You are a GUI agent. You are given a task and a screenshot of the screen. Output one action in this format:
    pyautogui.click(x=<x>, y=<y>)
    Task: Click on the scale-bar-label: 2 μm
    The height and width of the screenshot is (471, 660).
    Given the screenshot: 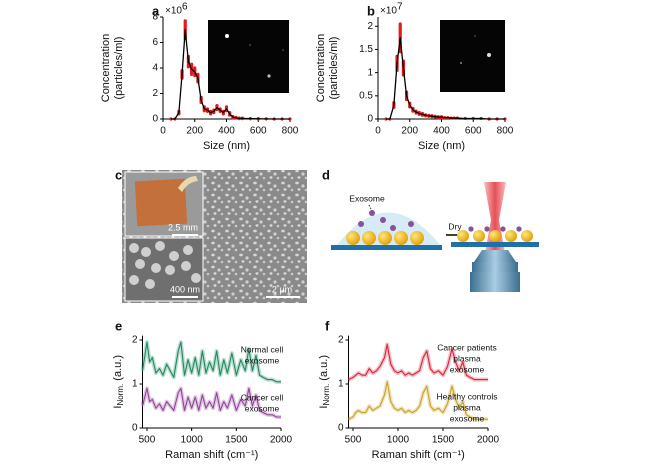 What is the action you would take?
    pyautogui.click(x=282, y=289)
    